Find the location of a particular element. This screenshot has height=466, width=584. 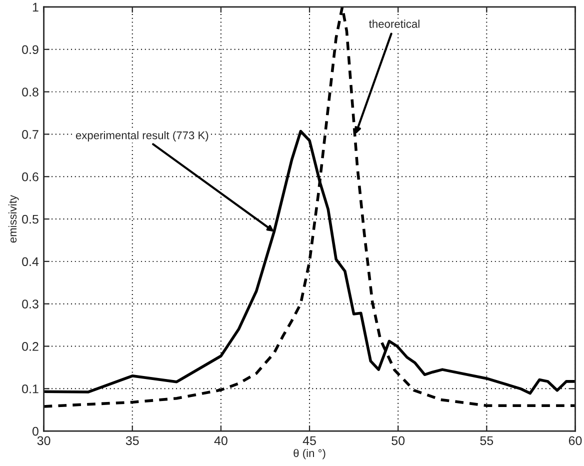

x-tick-label: 60 is located at coordinates (575, 441).